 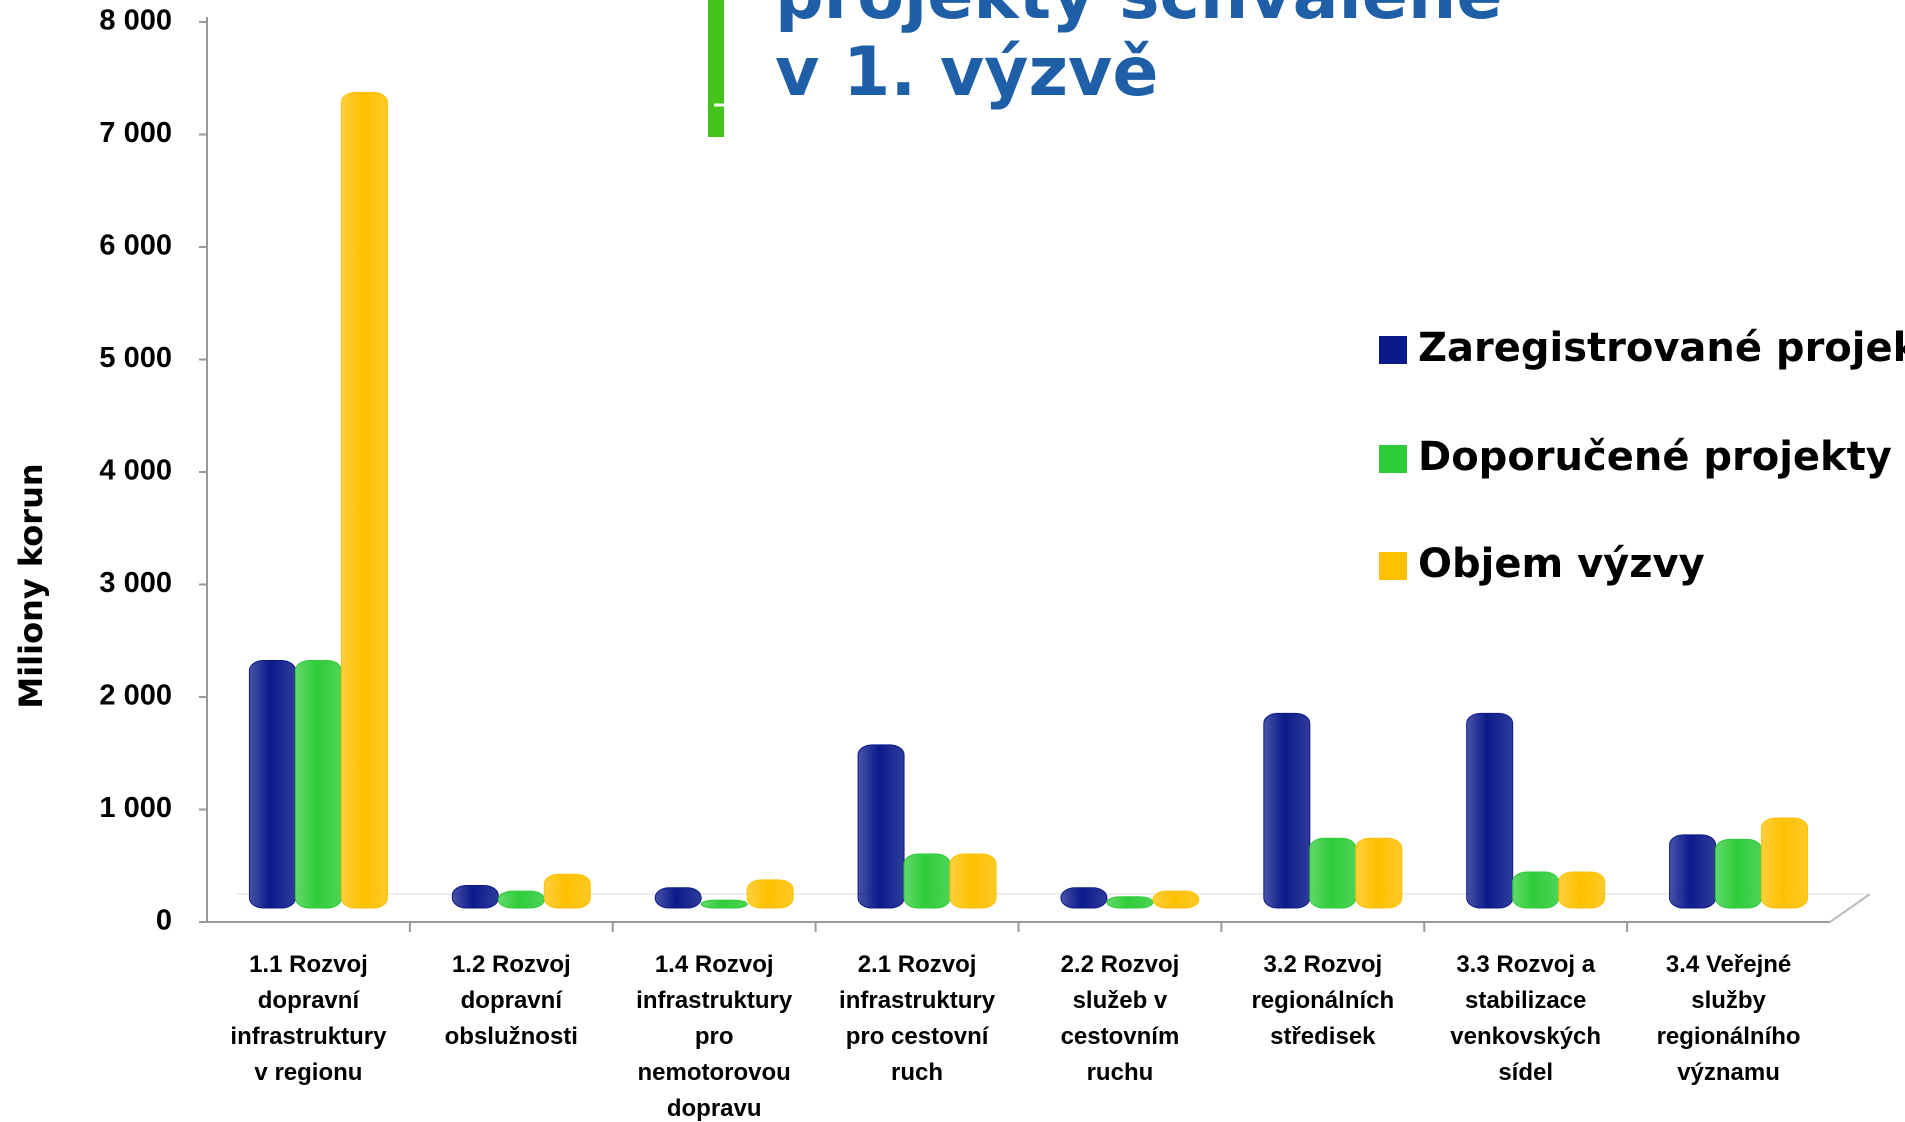 I want to click on x-tick-label: 3.3 Rozvoj a stabilizace venkovských sídel, so click(x=1525, y=1018).